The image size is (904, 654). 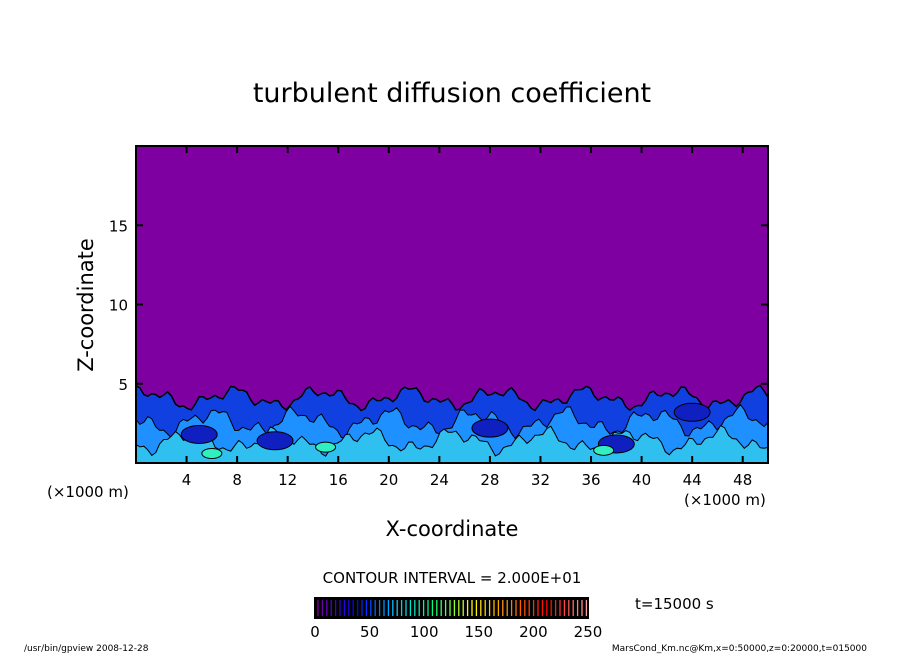 I want to click on x-tick-label: 40, so click(x=641, y=480).